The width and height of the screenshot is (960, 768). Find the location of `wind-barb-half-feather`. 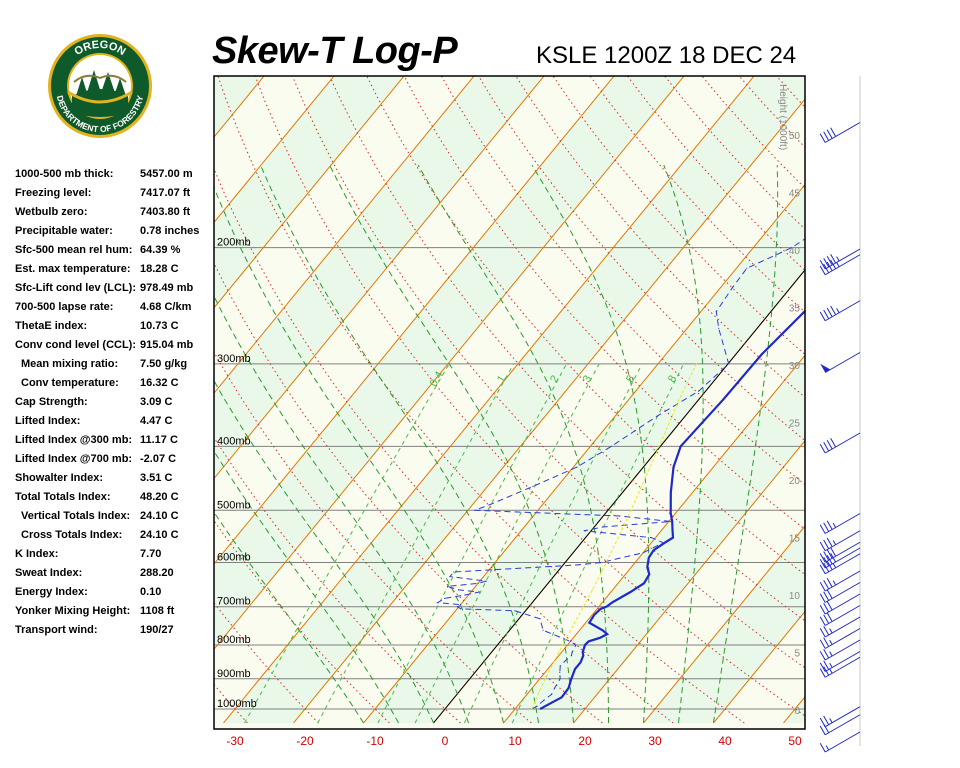

wind-barb-half-feather is located at coordinates (831, 631).